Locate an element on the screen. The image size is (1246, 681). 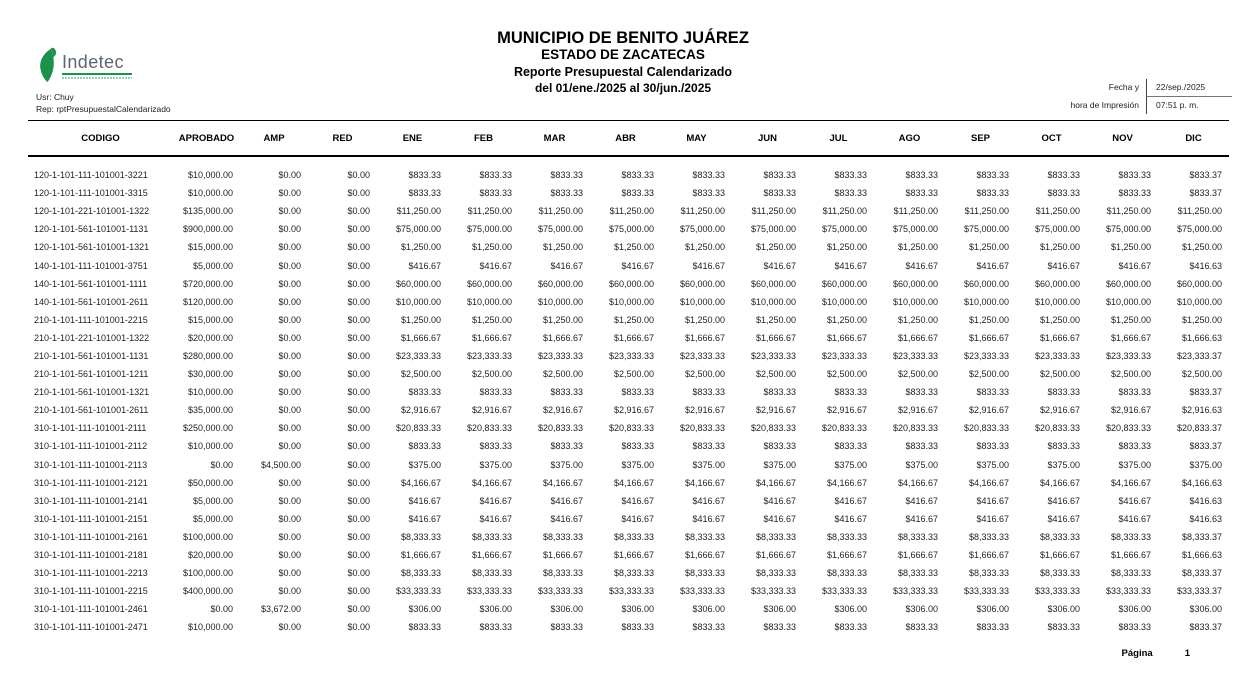
amount-cell: $5,000.00 is located at coordinates (212, 265).